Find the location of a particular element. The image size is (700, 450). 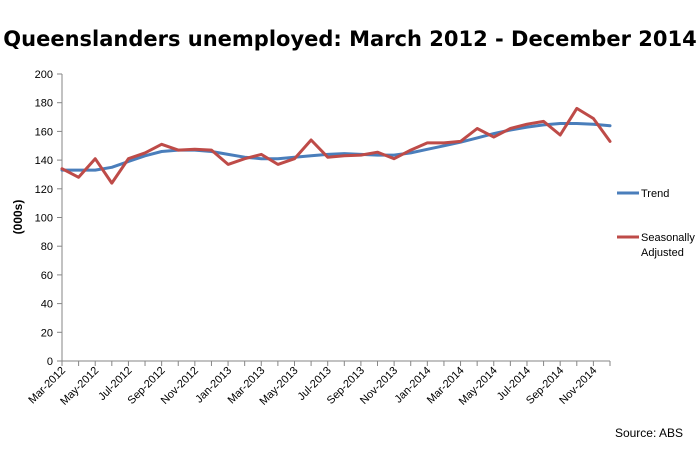

y-tick-label: 80 is located at coordinates (47, 247).